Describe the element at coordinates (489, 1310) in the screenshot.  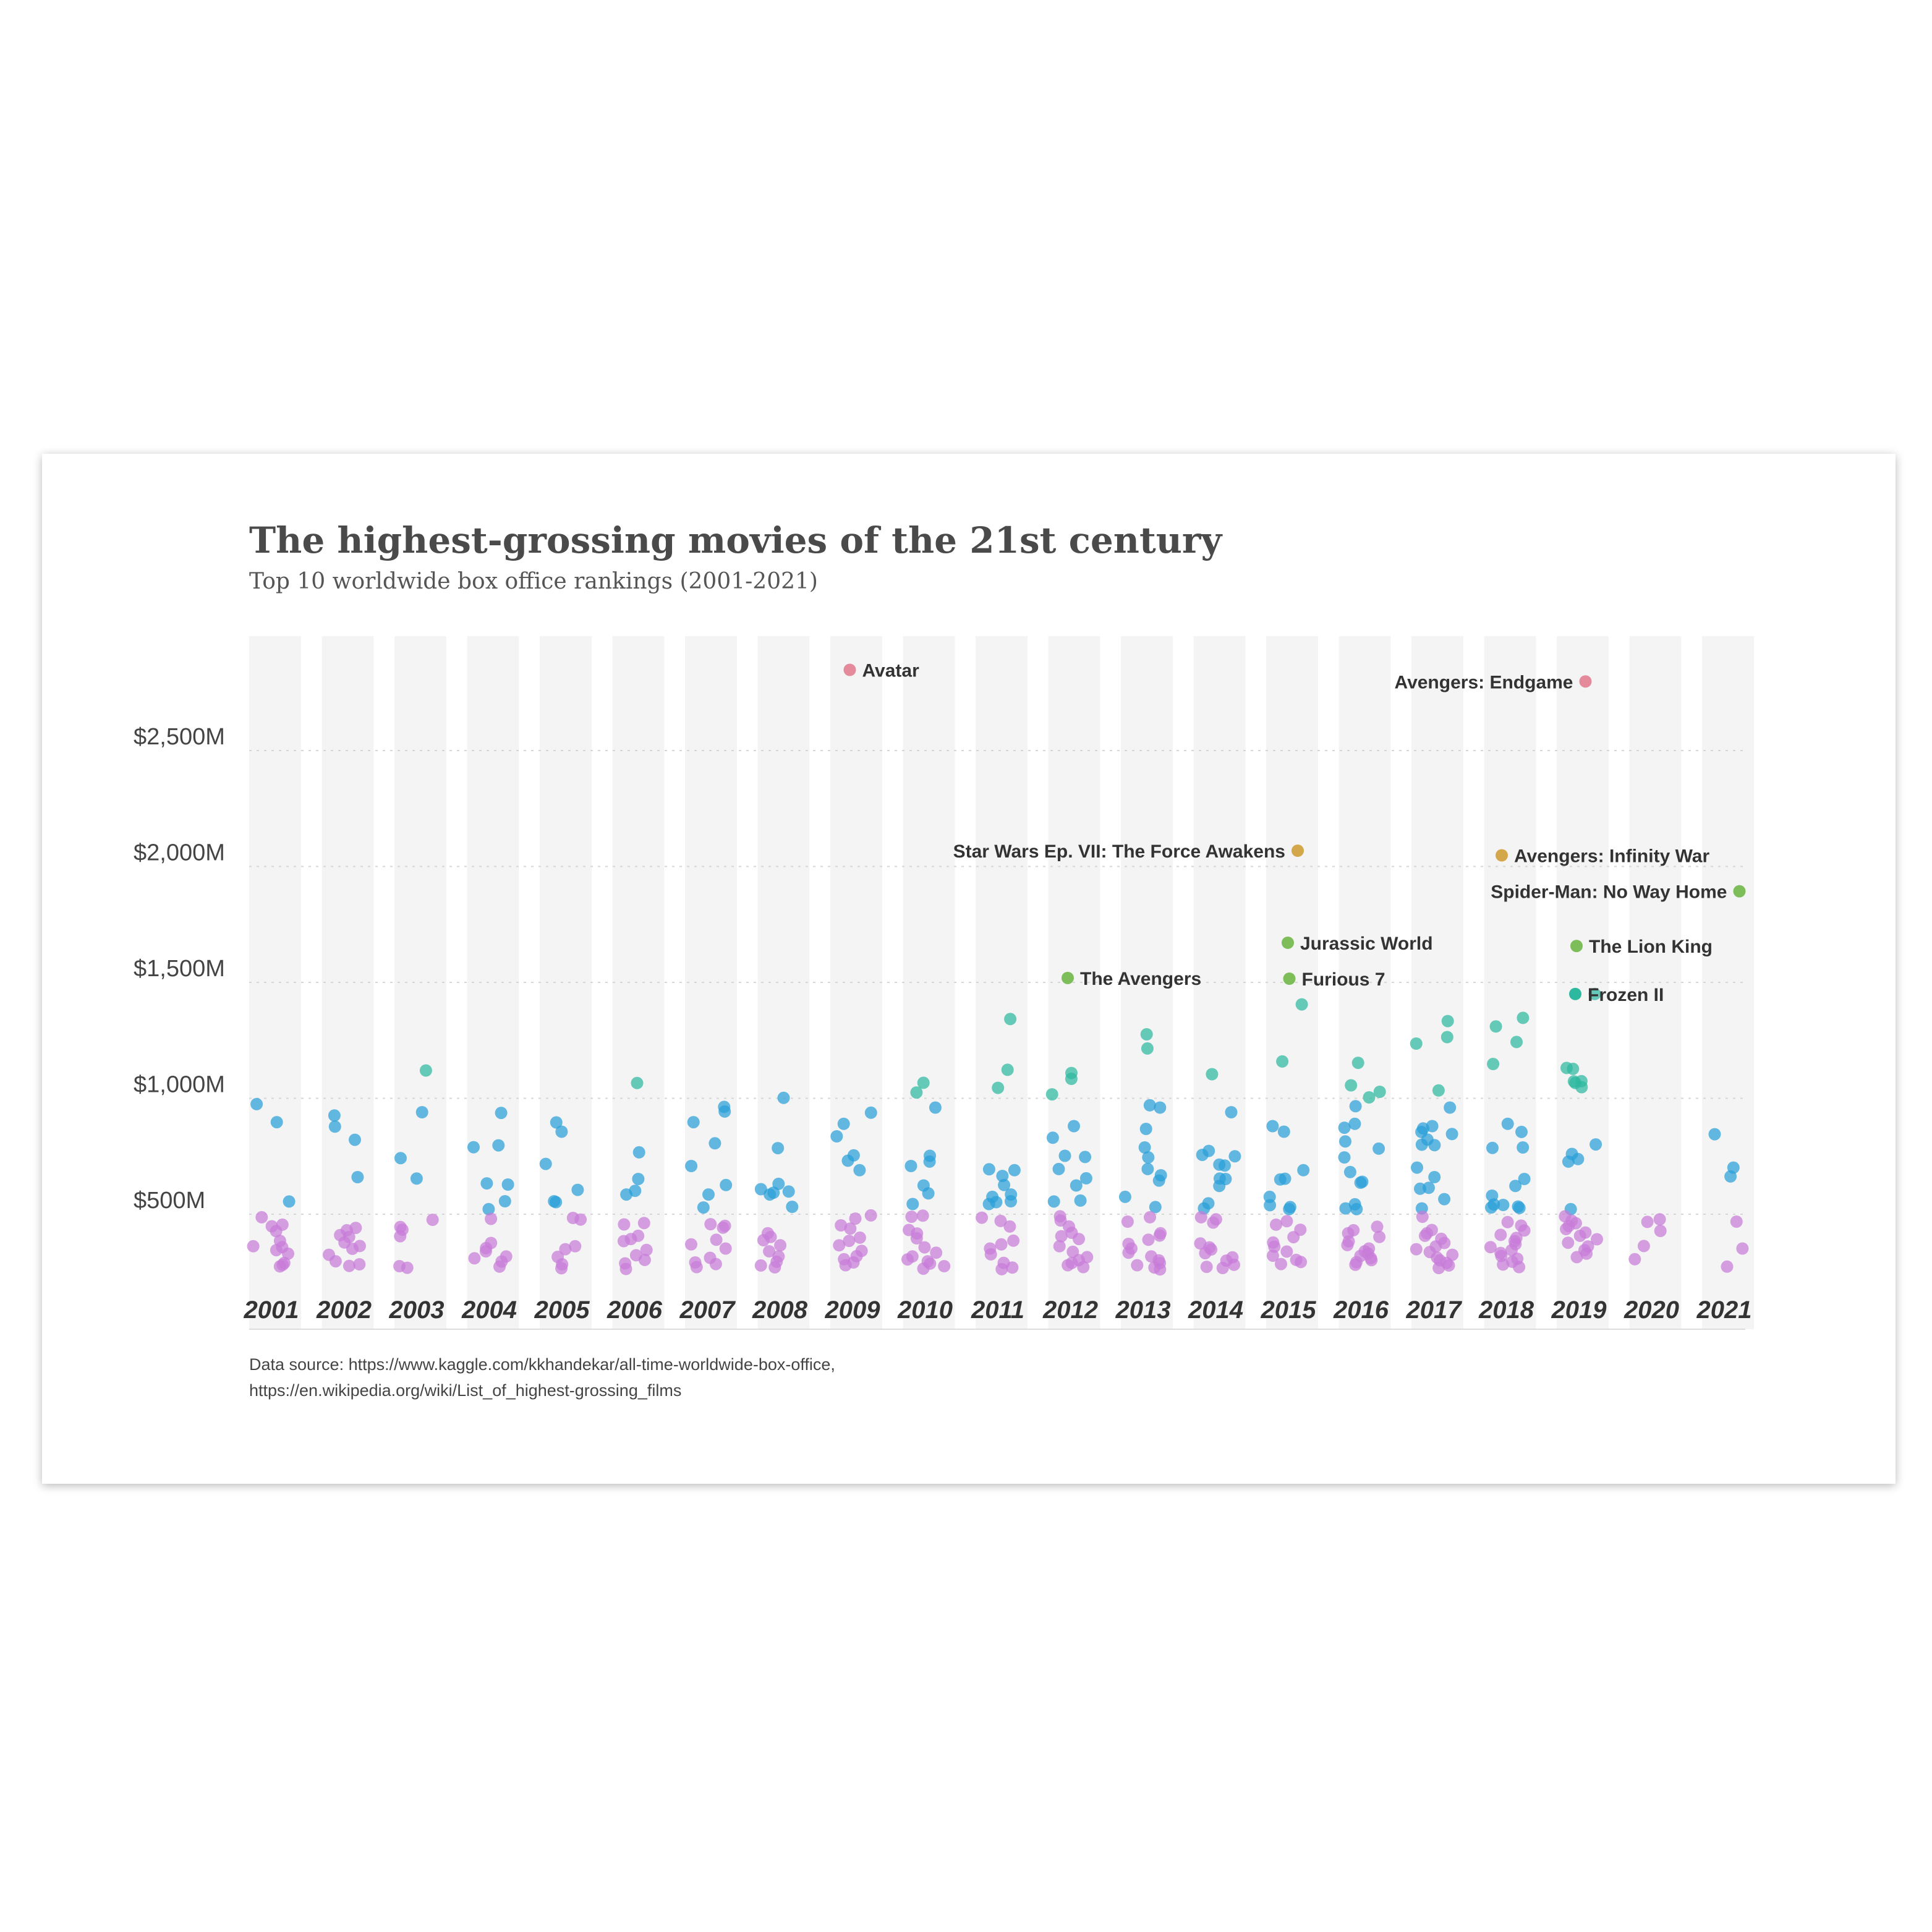
I see `x-tick-label: 2004` at that location.